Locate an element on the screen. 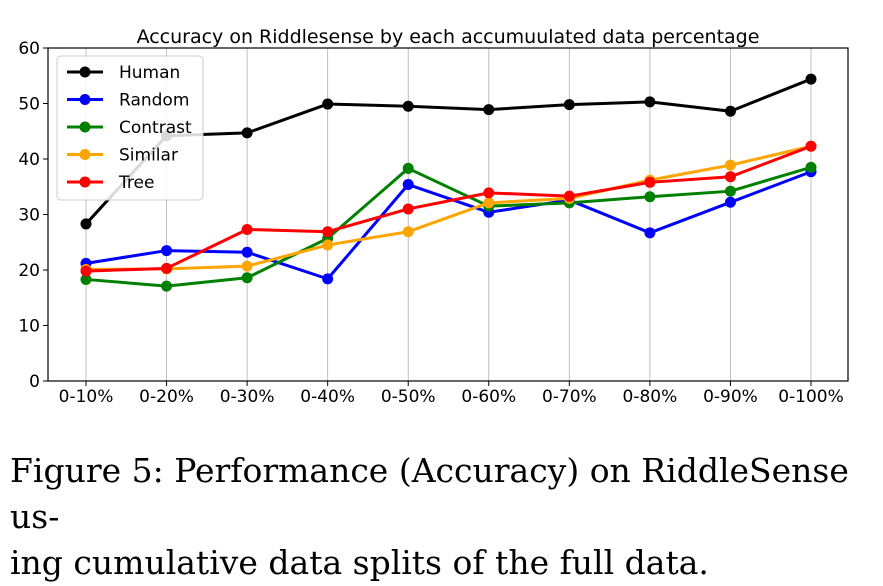 This screenshot has height=586, width=883. y-tick-label: 60 is located at coordinates (29, 49).